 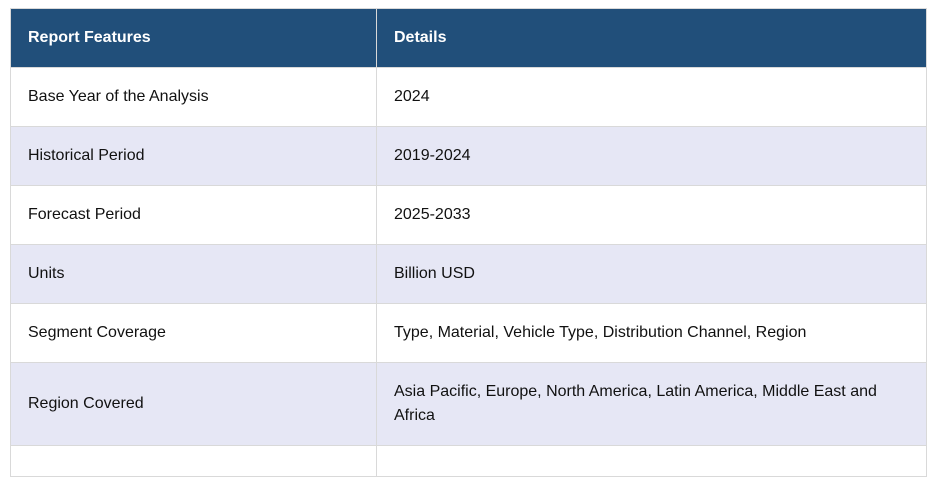 What do you see at coordinates (193, 333) in the screenshot?
I see `feature-cell: Segment Coverage` at bounding box center [193, 333].